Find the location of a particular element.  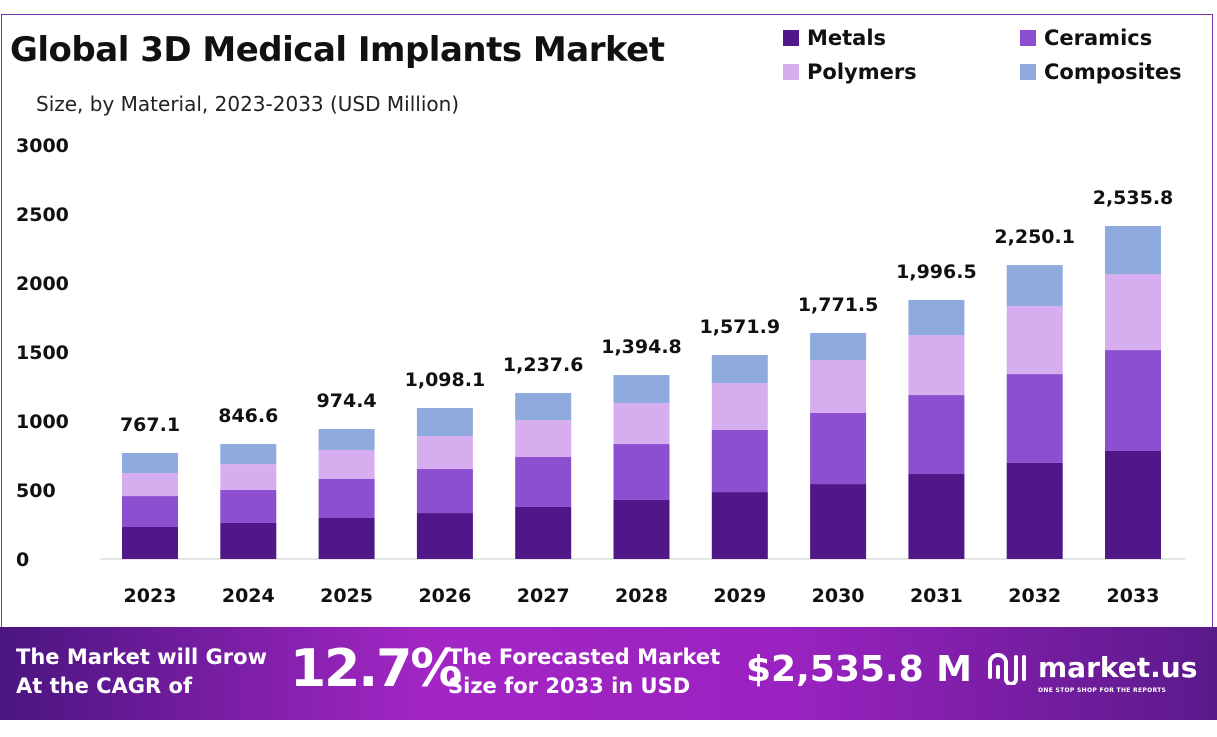

cagr-label-line: The Market will Grow is located at coordinates (141, 657).